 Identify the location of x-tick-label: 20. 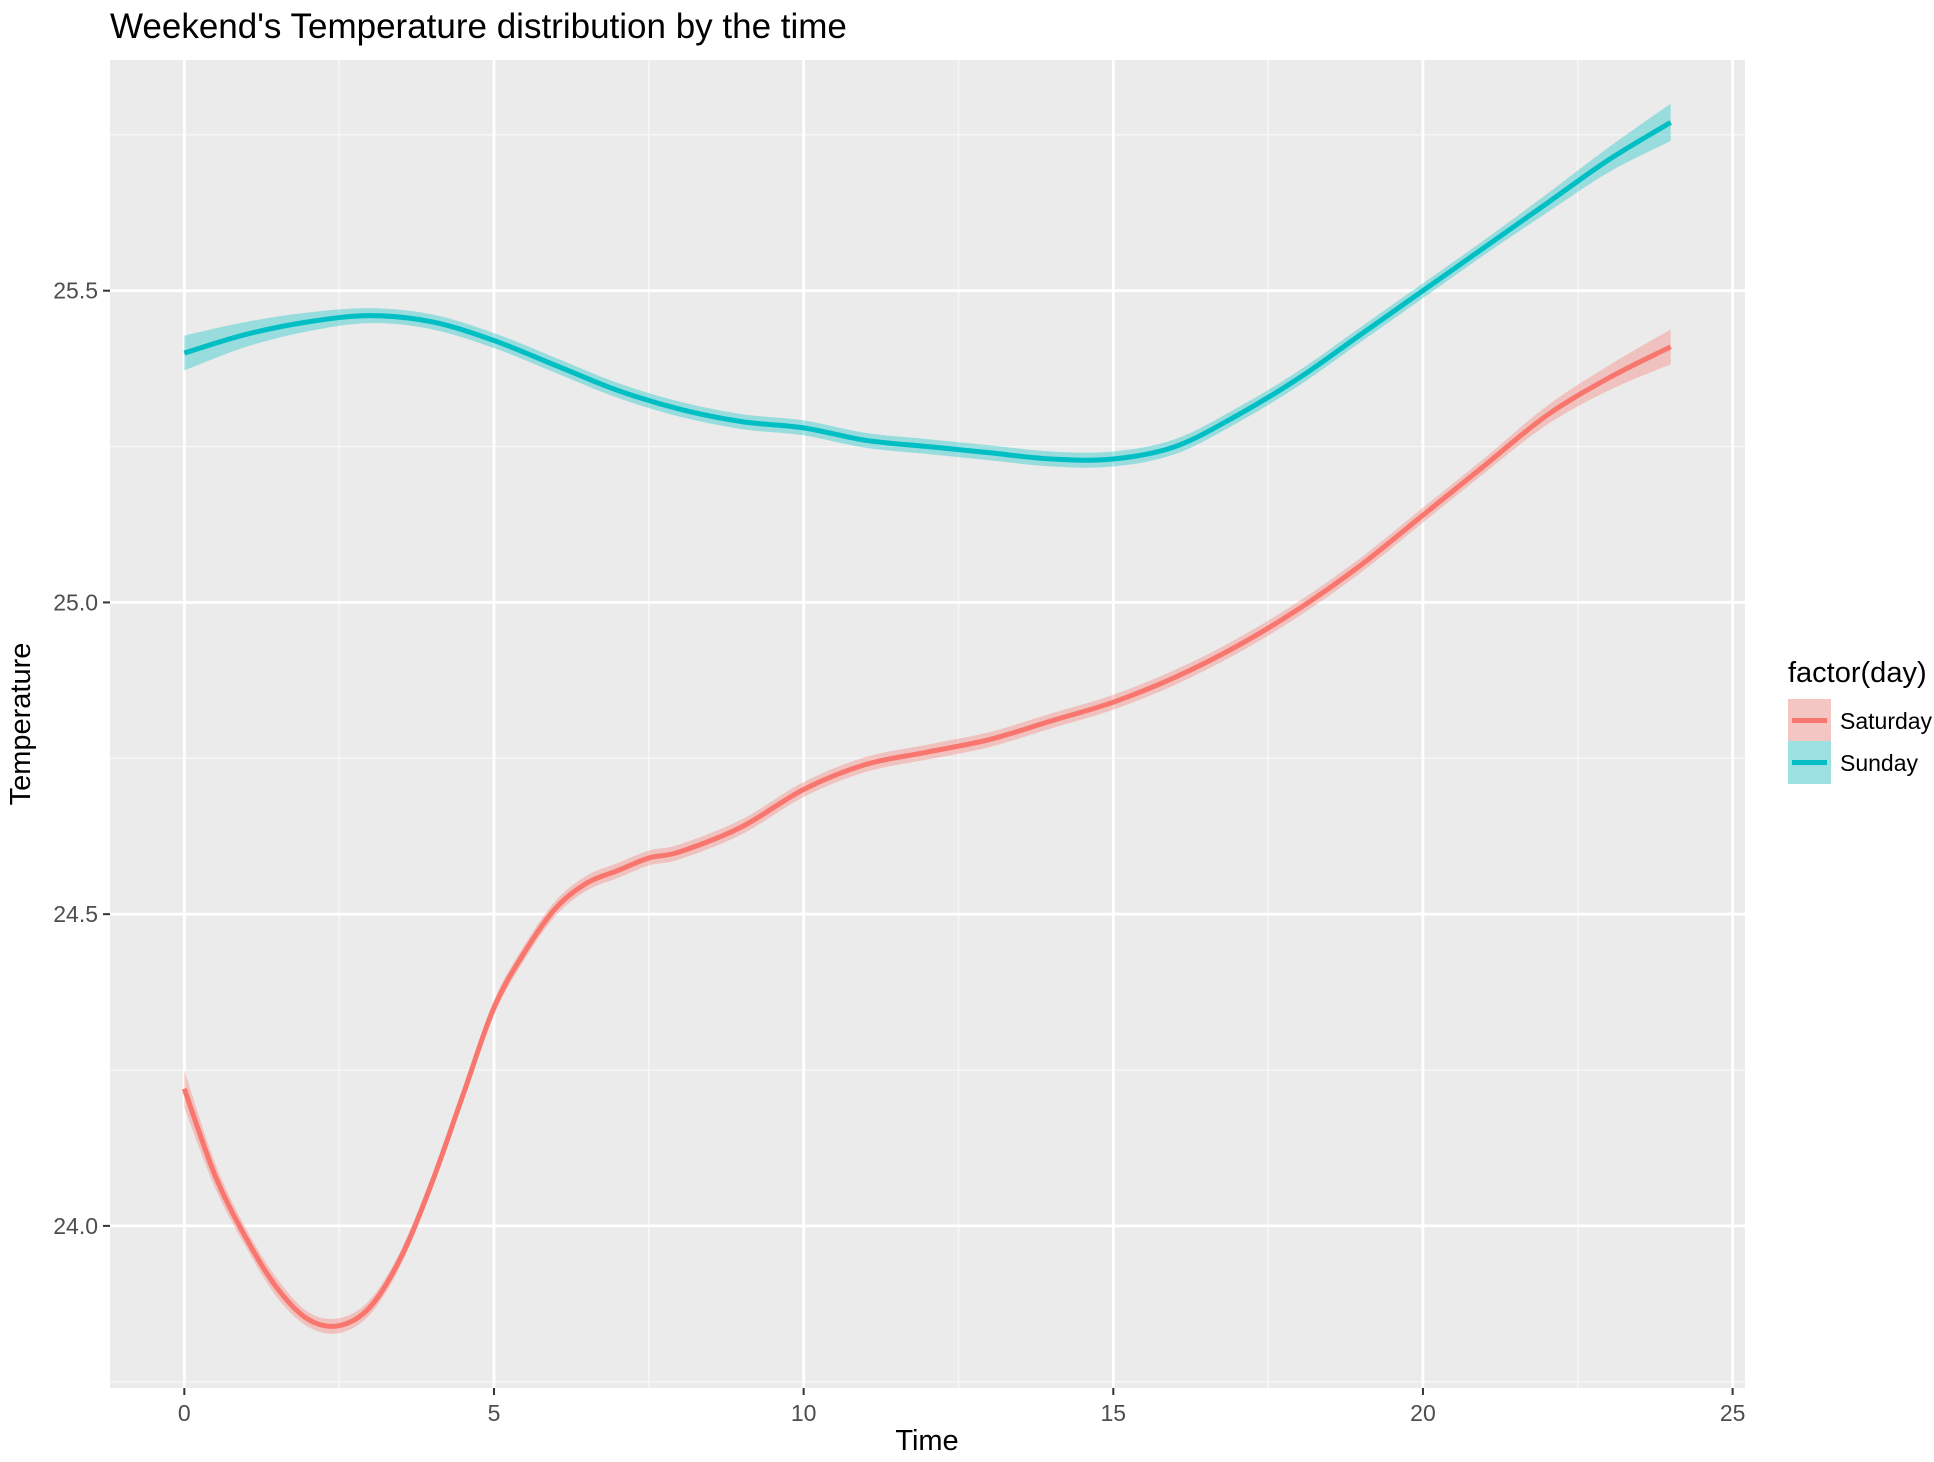
(1423, 1413).